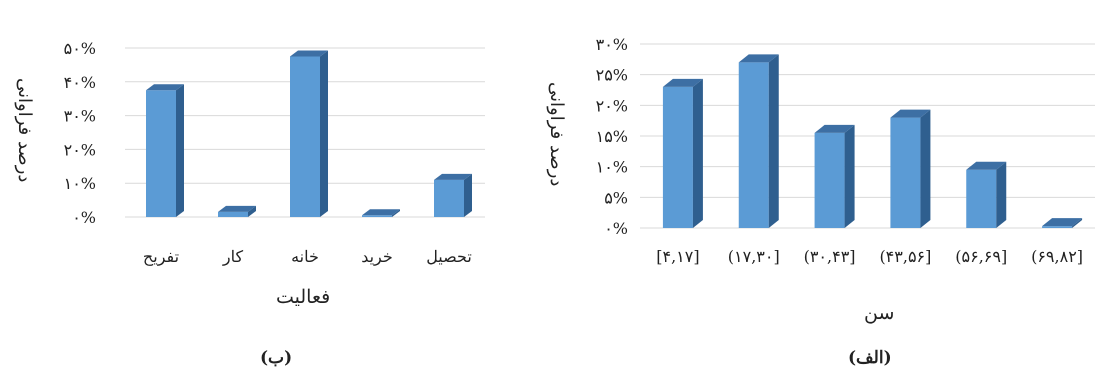  What do you see at coordinates (612, 136) in the screenshot?
I see `chart-a-y-tick-label: ۱۵%` at bounding box center [612, 136].